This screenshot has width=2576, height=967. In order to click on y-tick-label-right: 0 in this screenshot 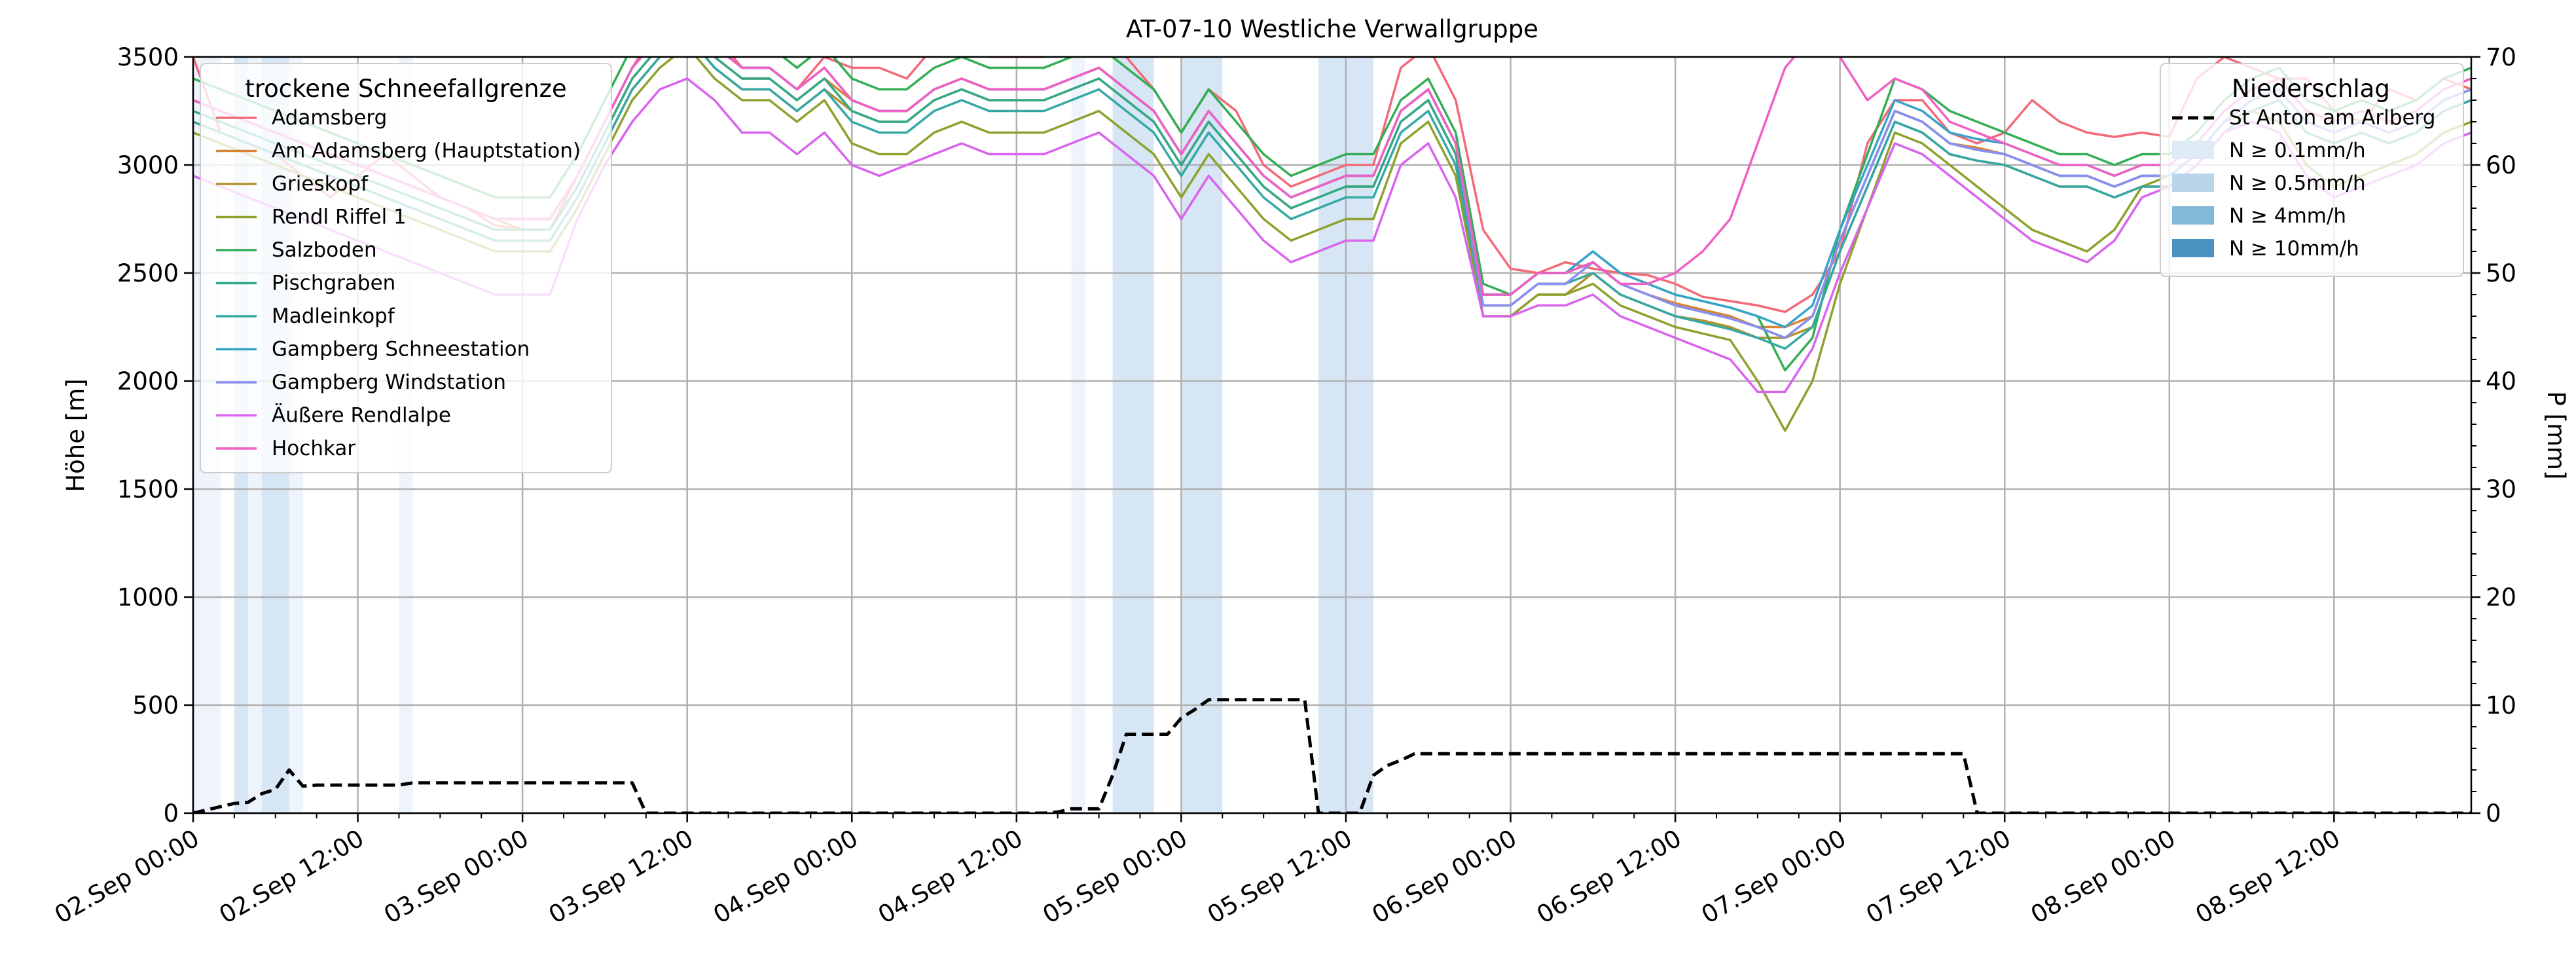, I will do `click(2493, 813)`.